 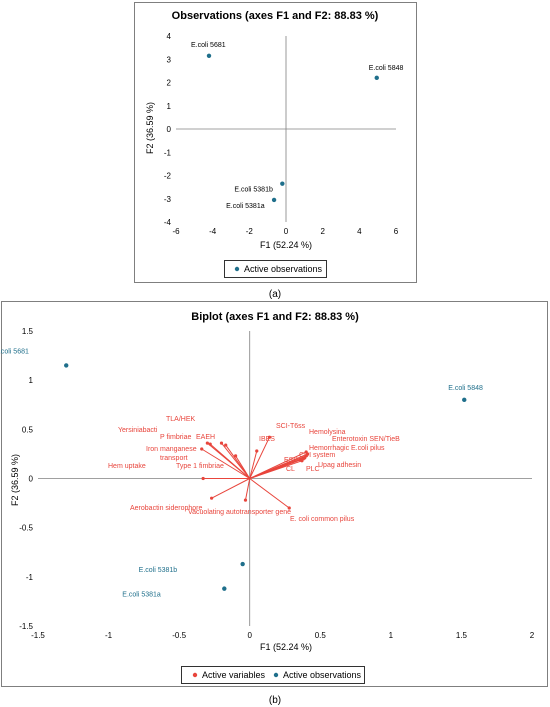 I want to click on panel-b-observation-label: E.coli 5381a, so click(x=141, y=595).